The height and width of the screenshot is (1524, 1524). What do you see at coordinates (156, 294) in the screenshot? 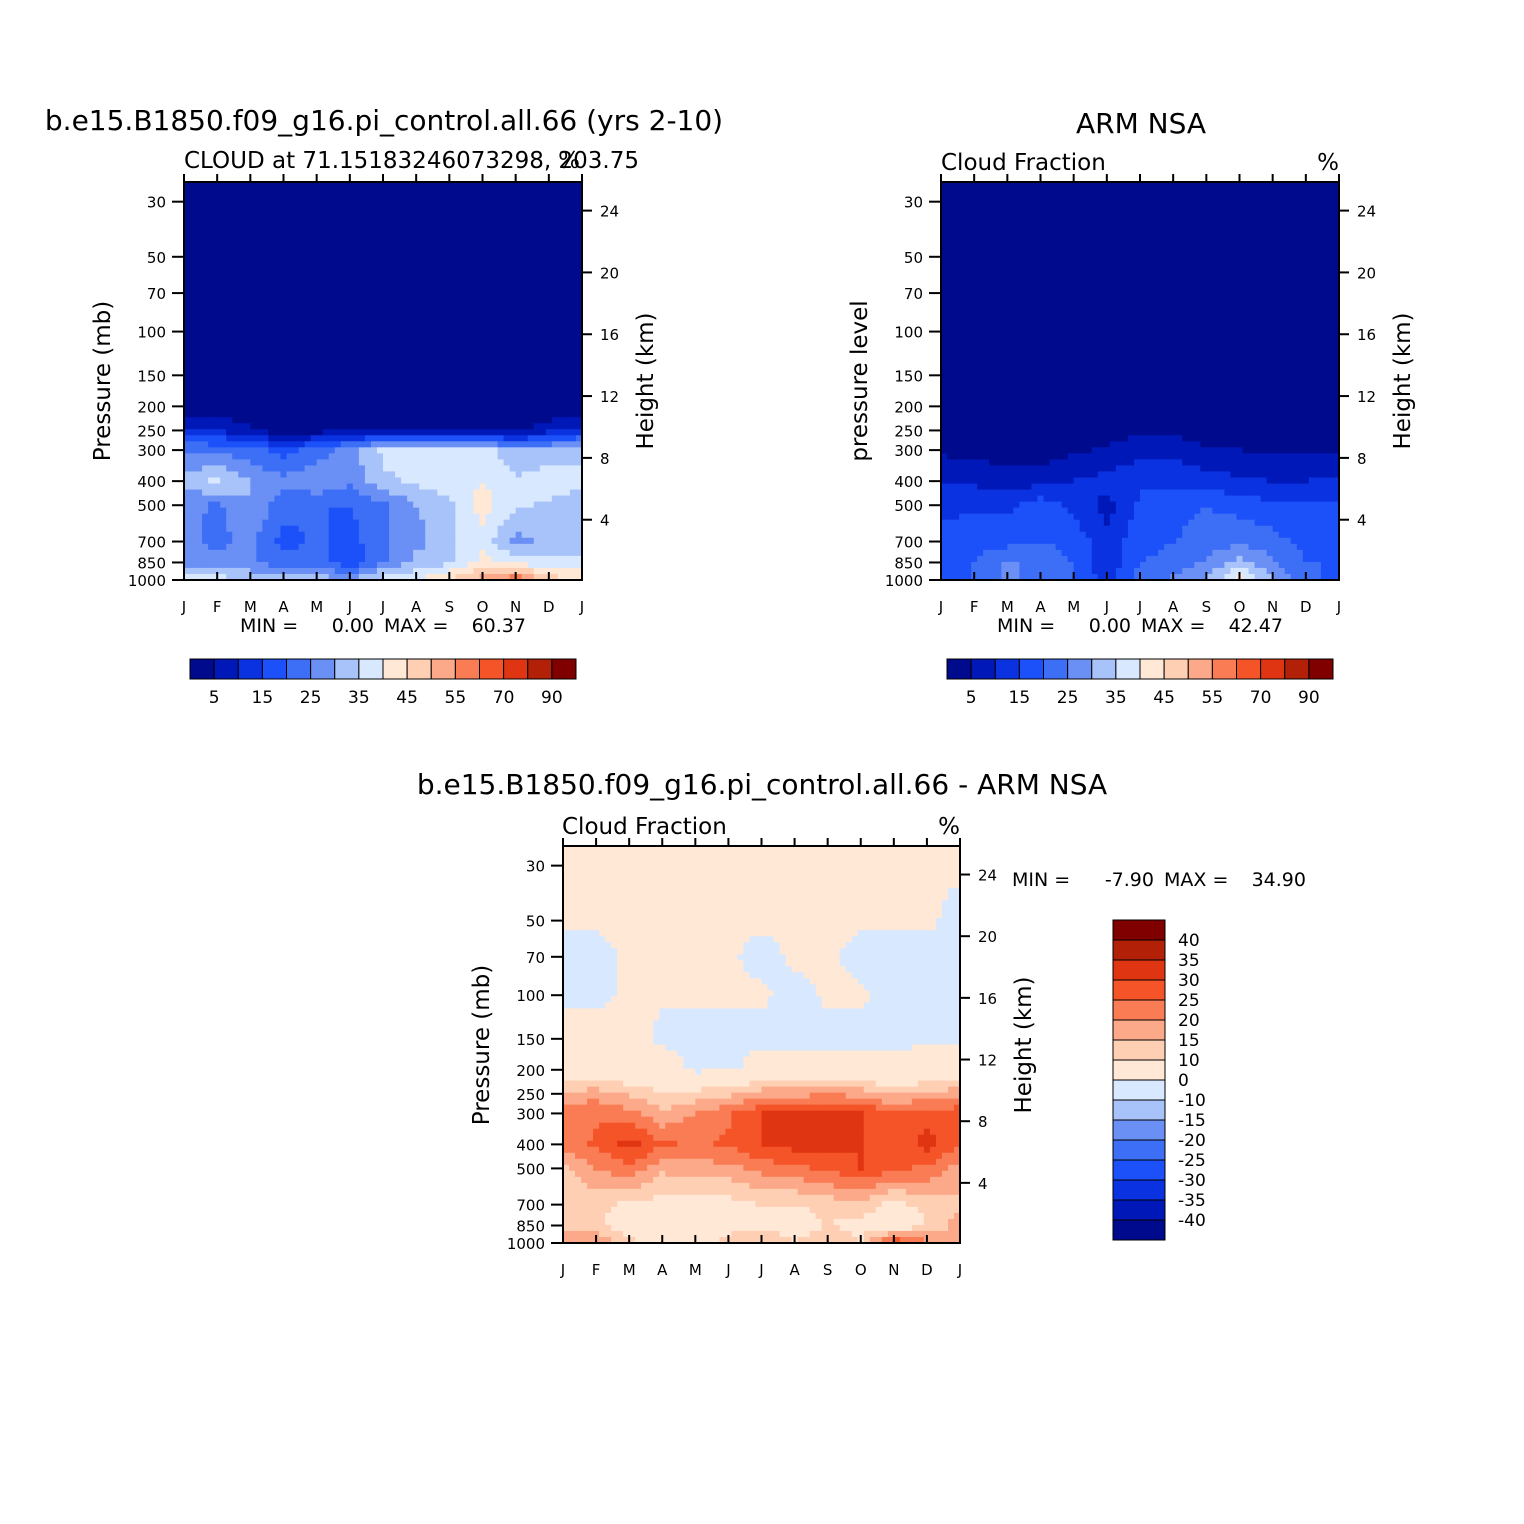
I see `y-tick-label: 70` at bounding box center [156, 294].